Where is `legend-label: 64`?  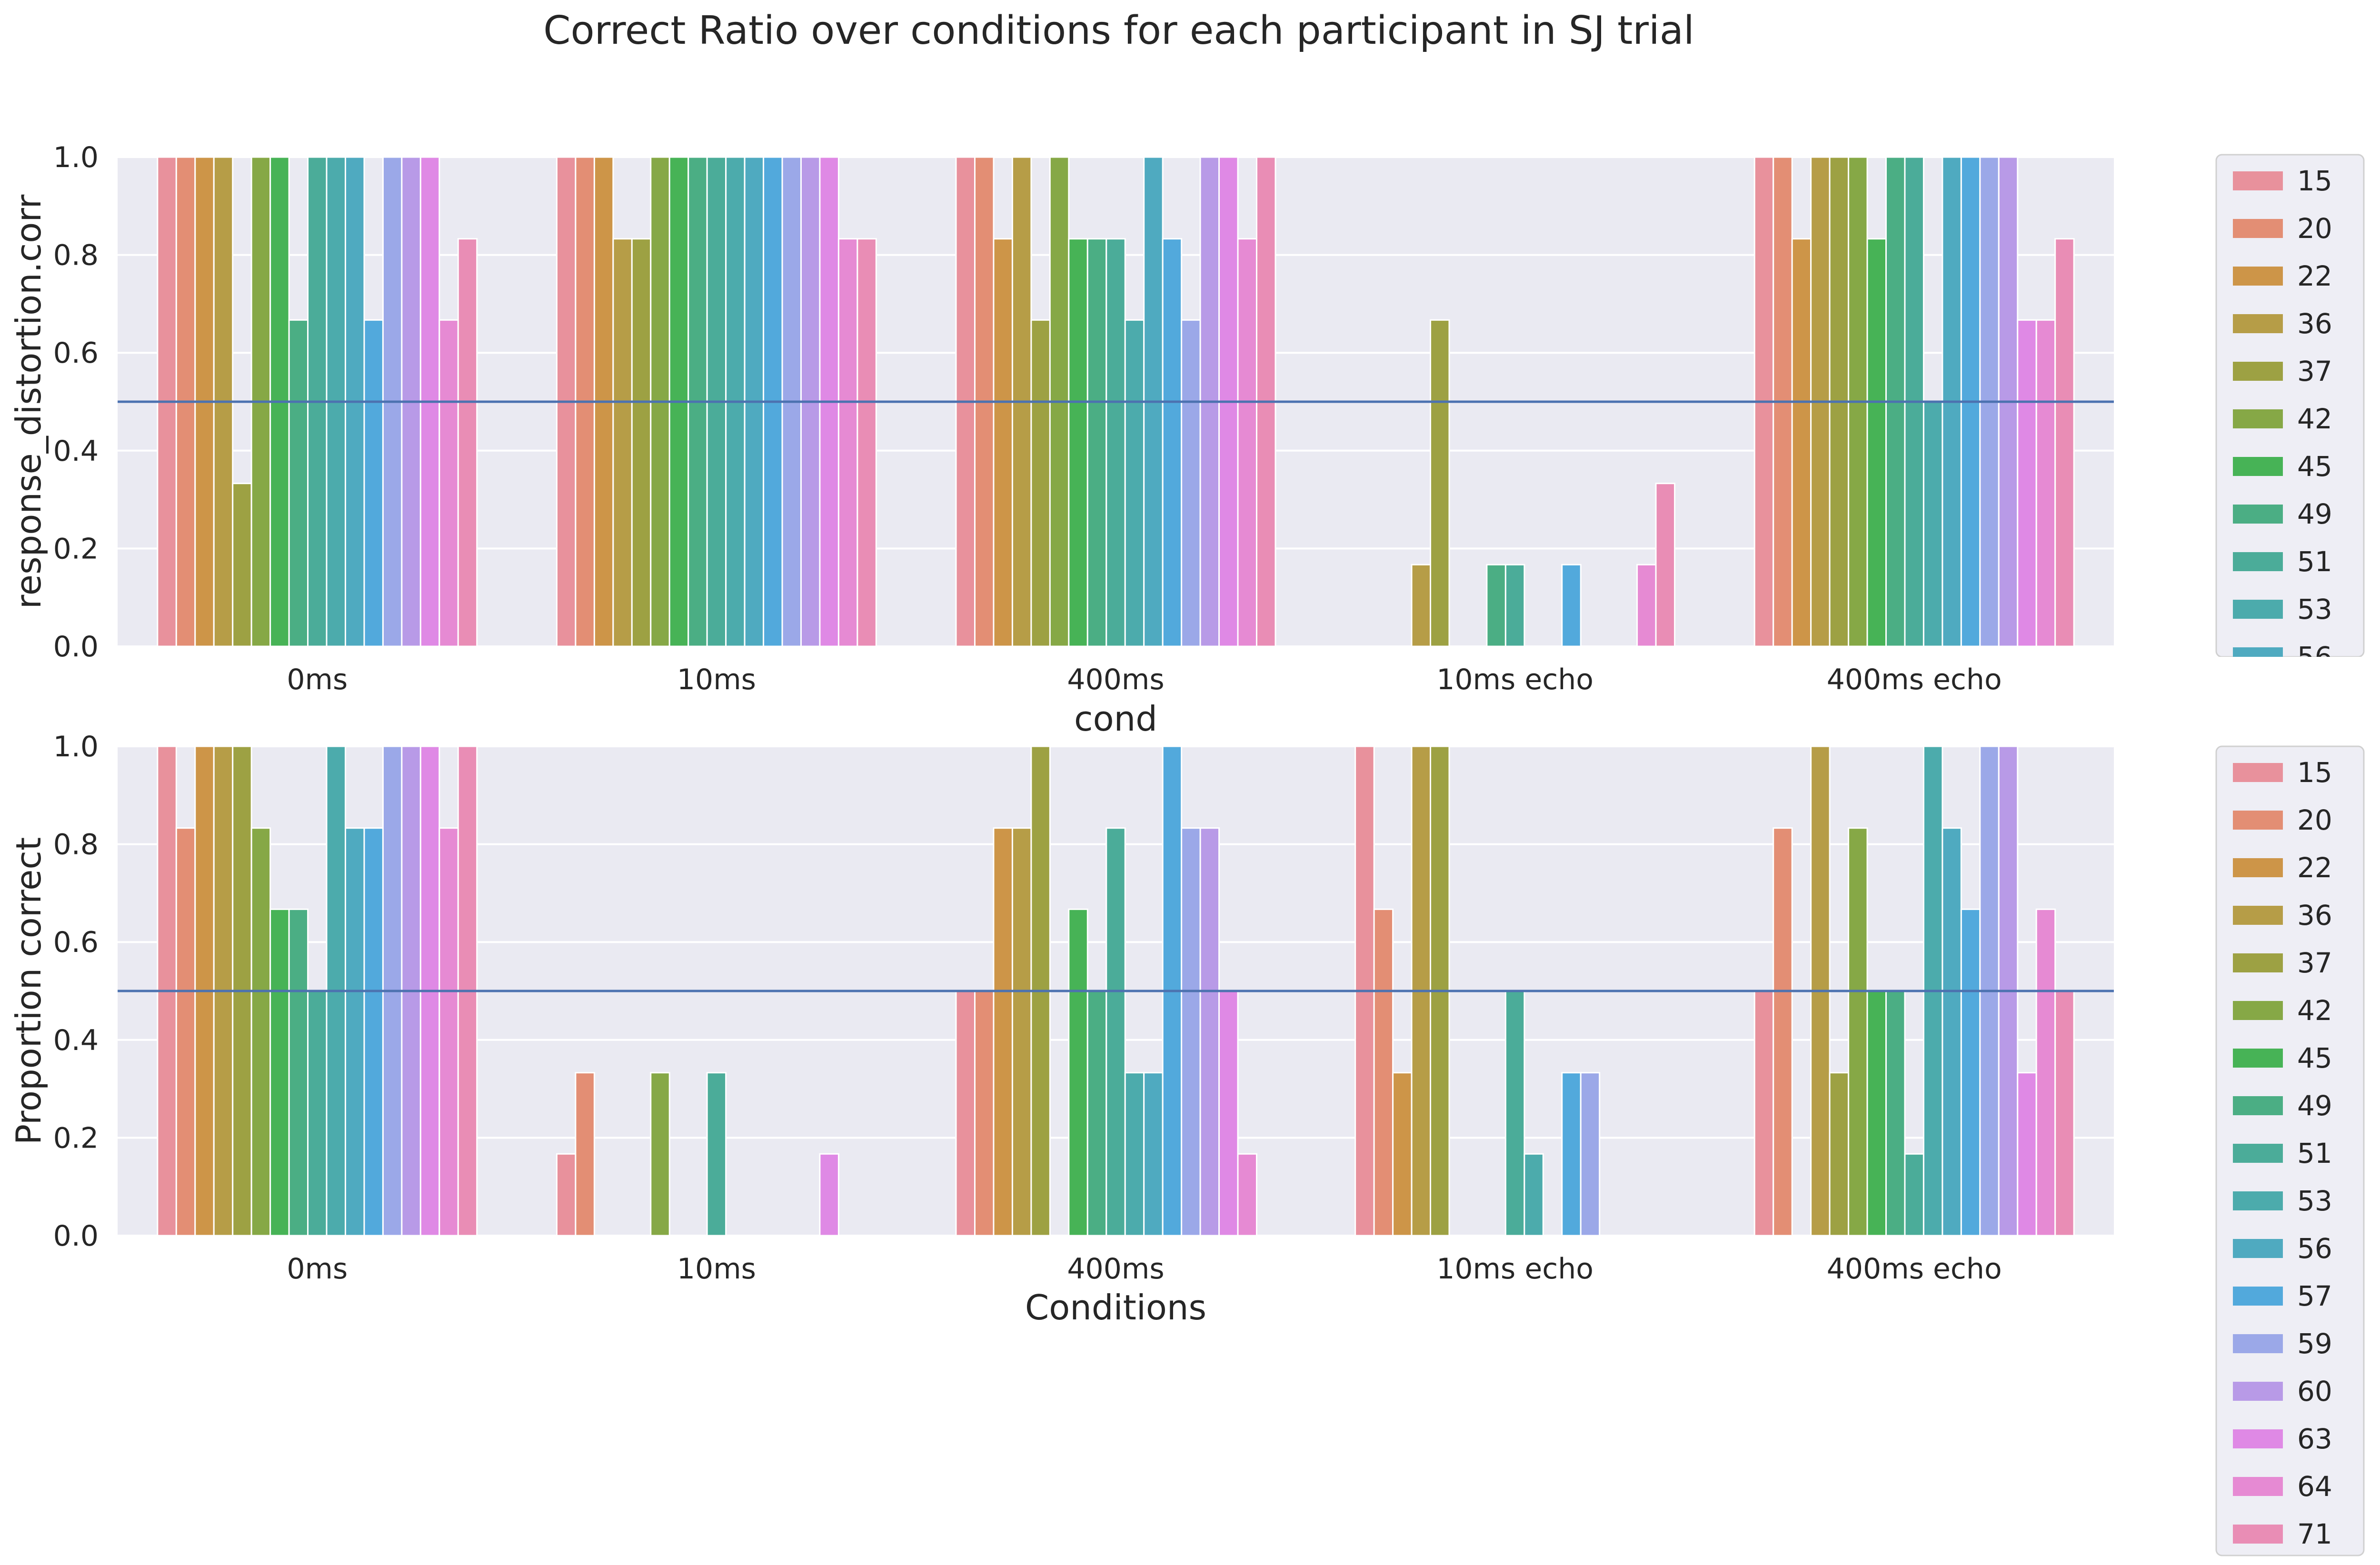
legend-label: 64 is located at coordinates (2314, 1486).